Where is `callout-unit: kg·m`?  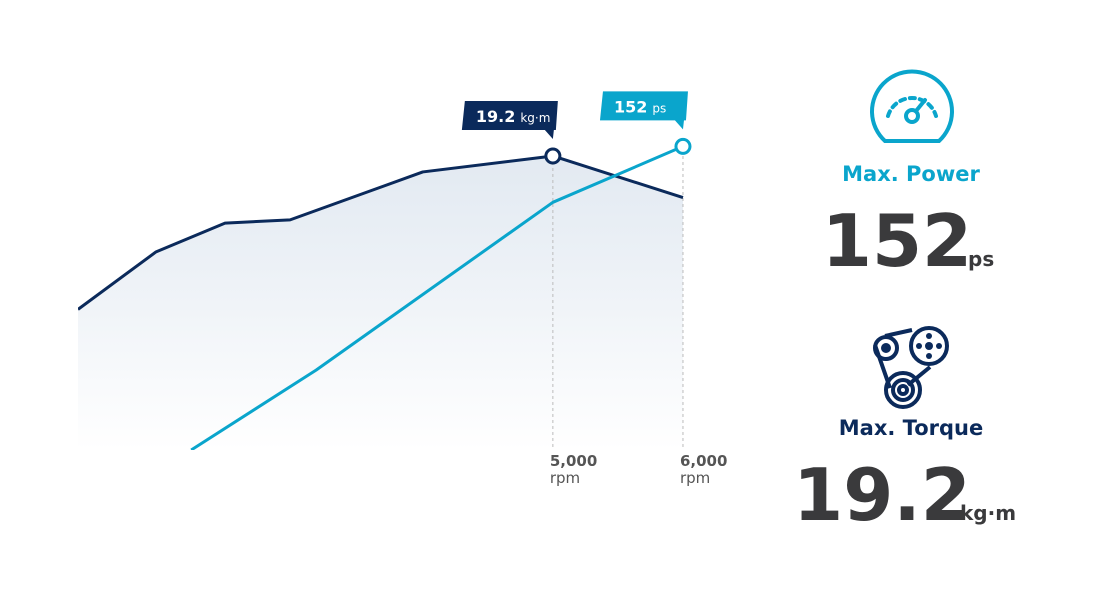
callout-unit: kg·m is located at coordinates (535, 118).